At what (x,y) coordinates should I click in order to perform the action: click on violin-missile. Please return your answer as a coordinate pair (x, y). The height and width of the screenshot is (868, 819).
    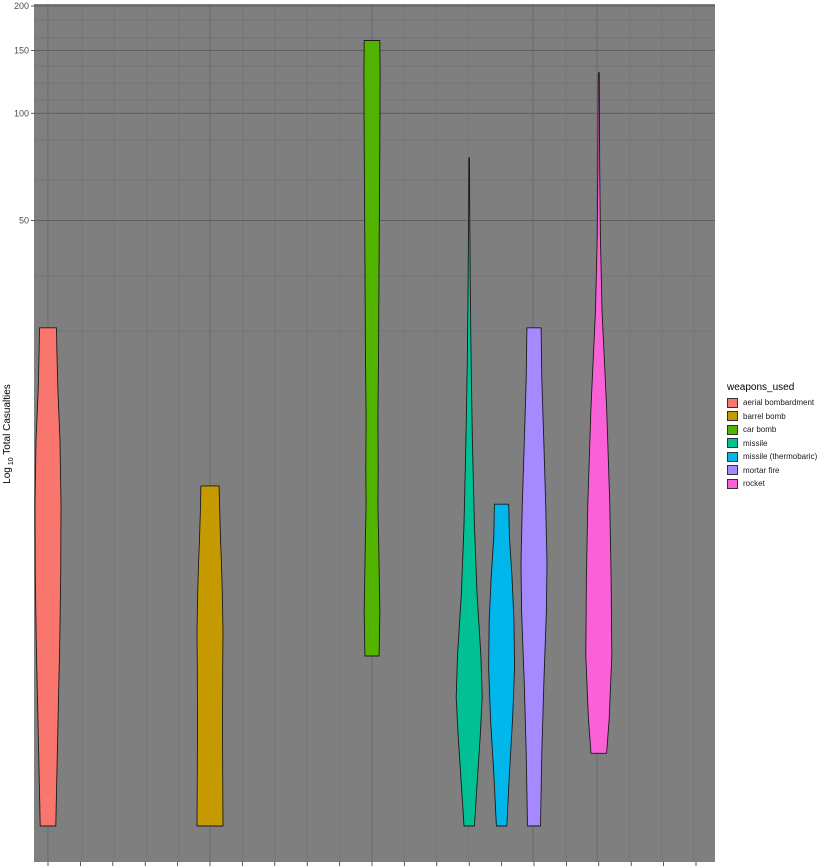
    Looking at the image, I should click on (469, 492).